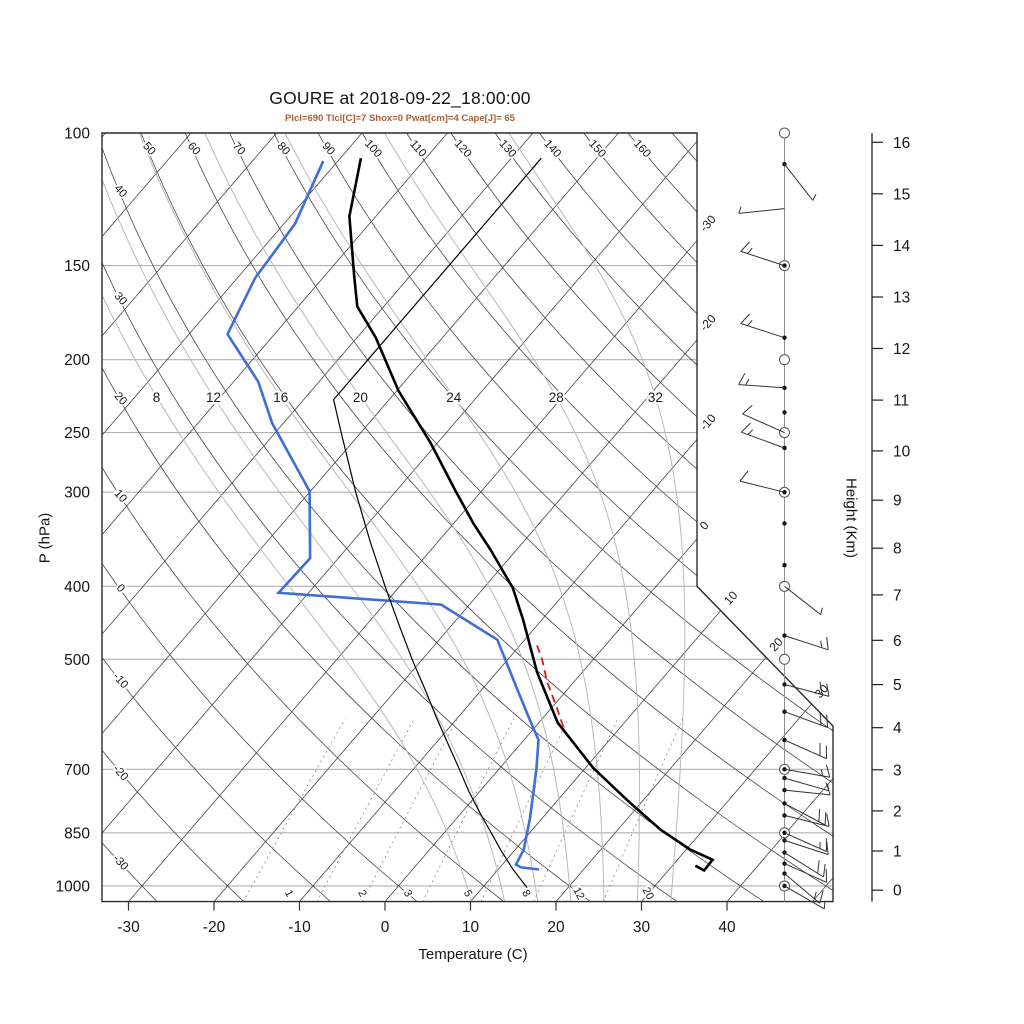 The height and width of the screenshot is (1024, 1024). What do you see at coordinates (897, 501) in the screenshot?
I see `svg-text: 9` at bounding box center [897, 501].